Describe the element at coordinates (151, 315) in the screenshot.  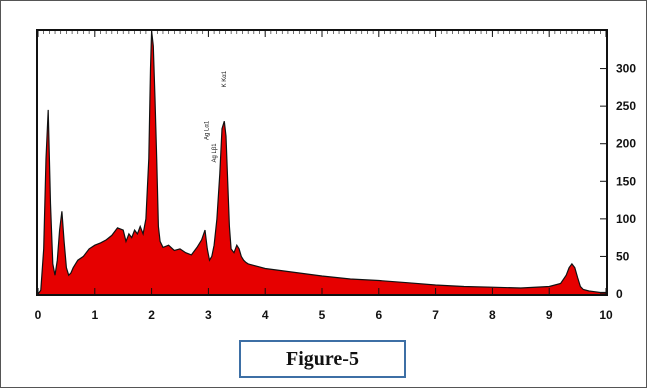
I see `x-tick-label: 2` at that location.